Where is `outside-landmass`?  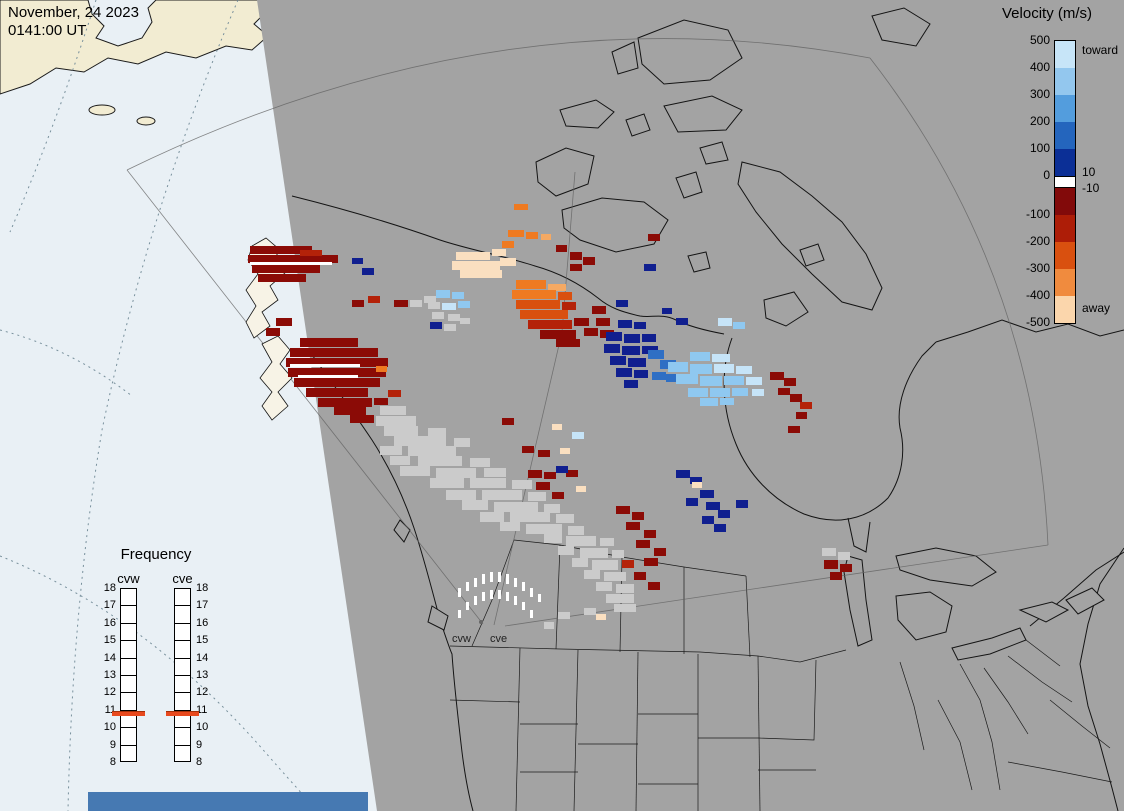 outside-landmass is located at coordinates (134, 63).